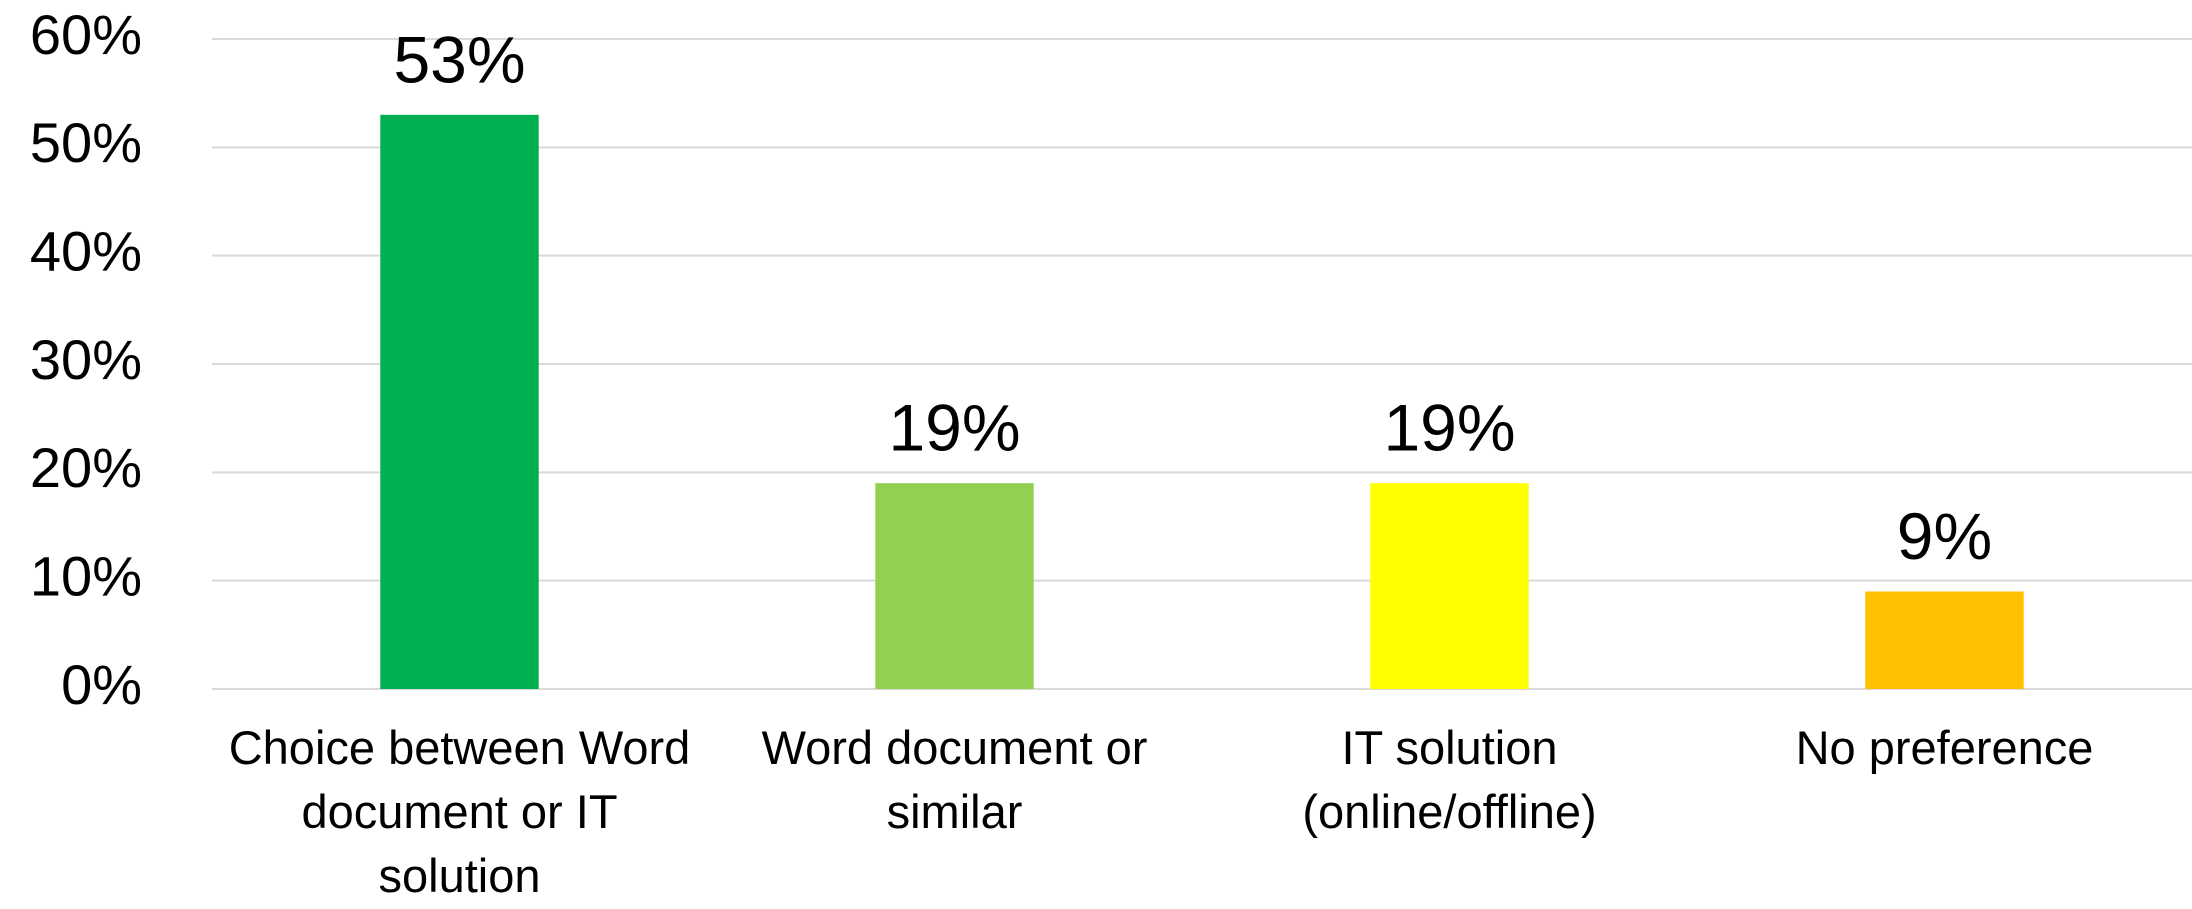 This screenshot has width=2192, height=909. What do you see at coordinates (86, 250) in the screenshot?
I see `y-tick-label: 40%` at bounding box center [86, 250].